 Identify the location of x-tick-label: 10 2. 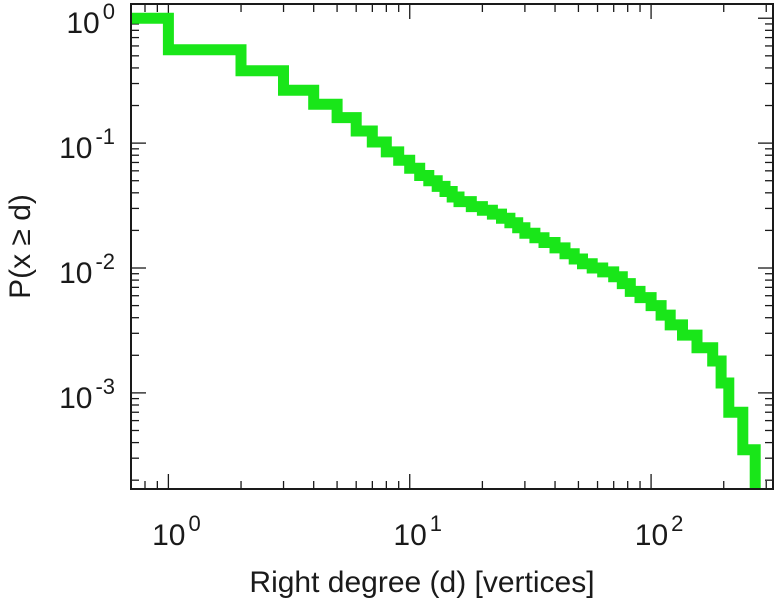
(659, 531).